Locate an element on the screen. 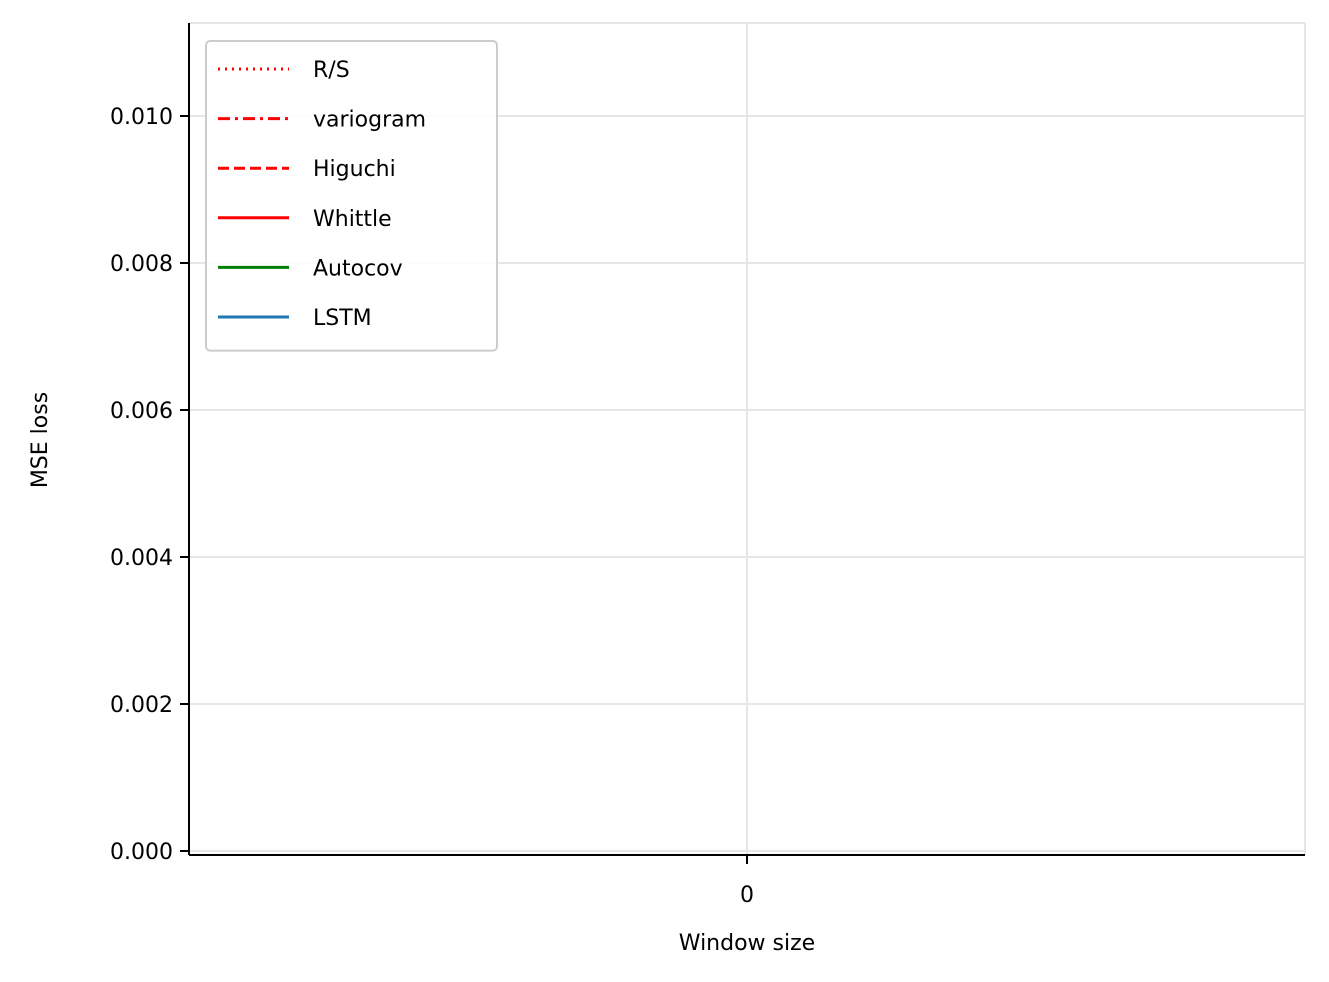 This screenshot has width=1329, height=982. legend-label: LSTM is located at coordinates (342, 318).